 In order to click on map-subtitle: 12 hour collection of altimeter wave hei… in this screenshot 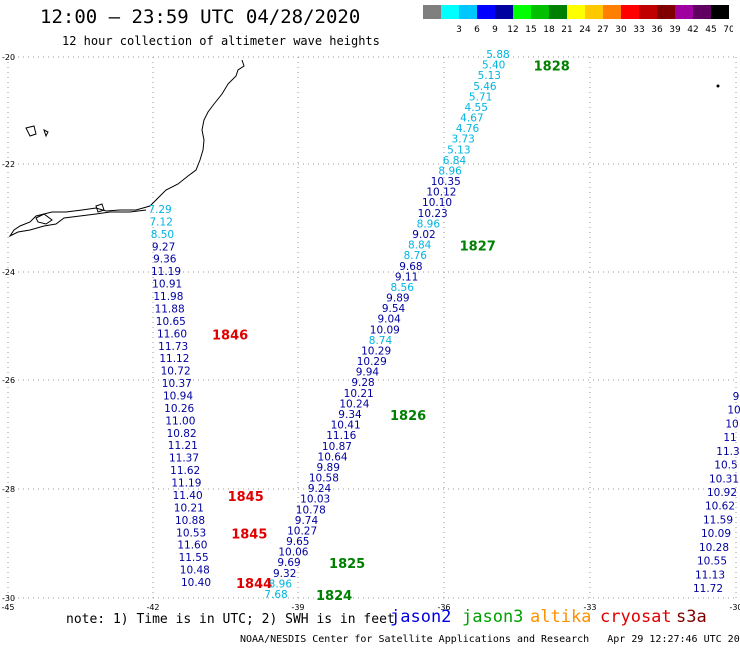, I will do `click(221, 41)`.